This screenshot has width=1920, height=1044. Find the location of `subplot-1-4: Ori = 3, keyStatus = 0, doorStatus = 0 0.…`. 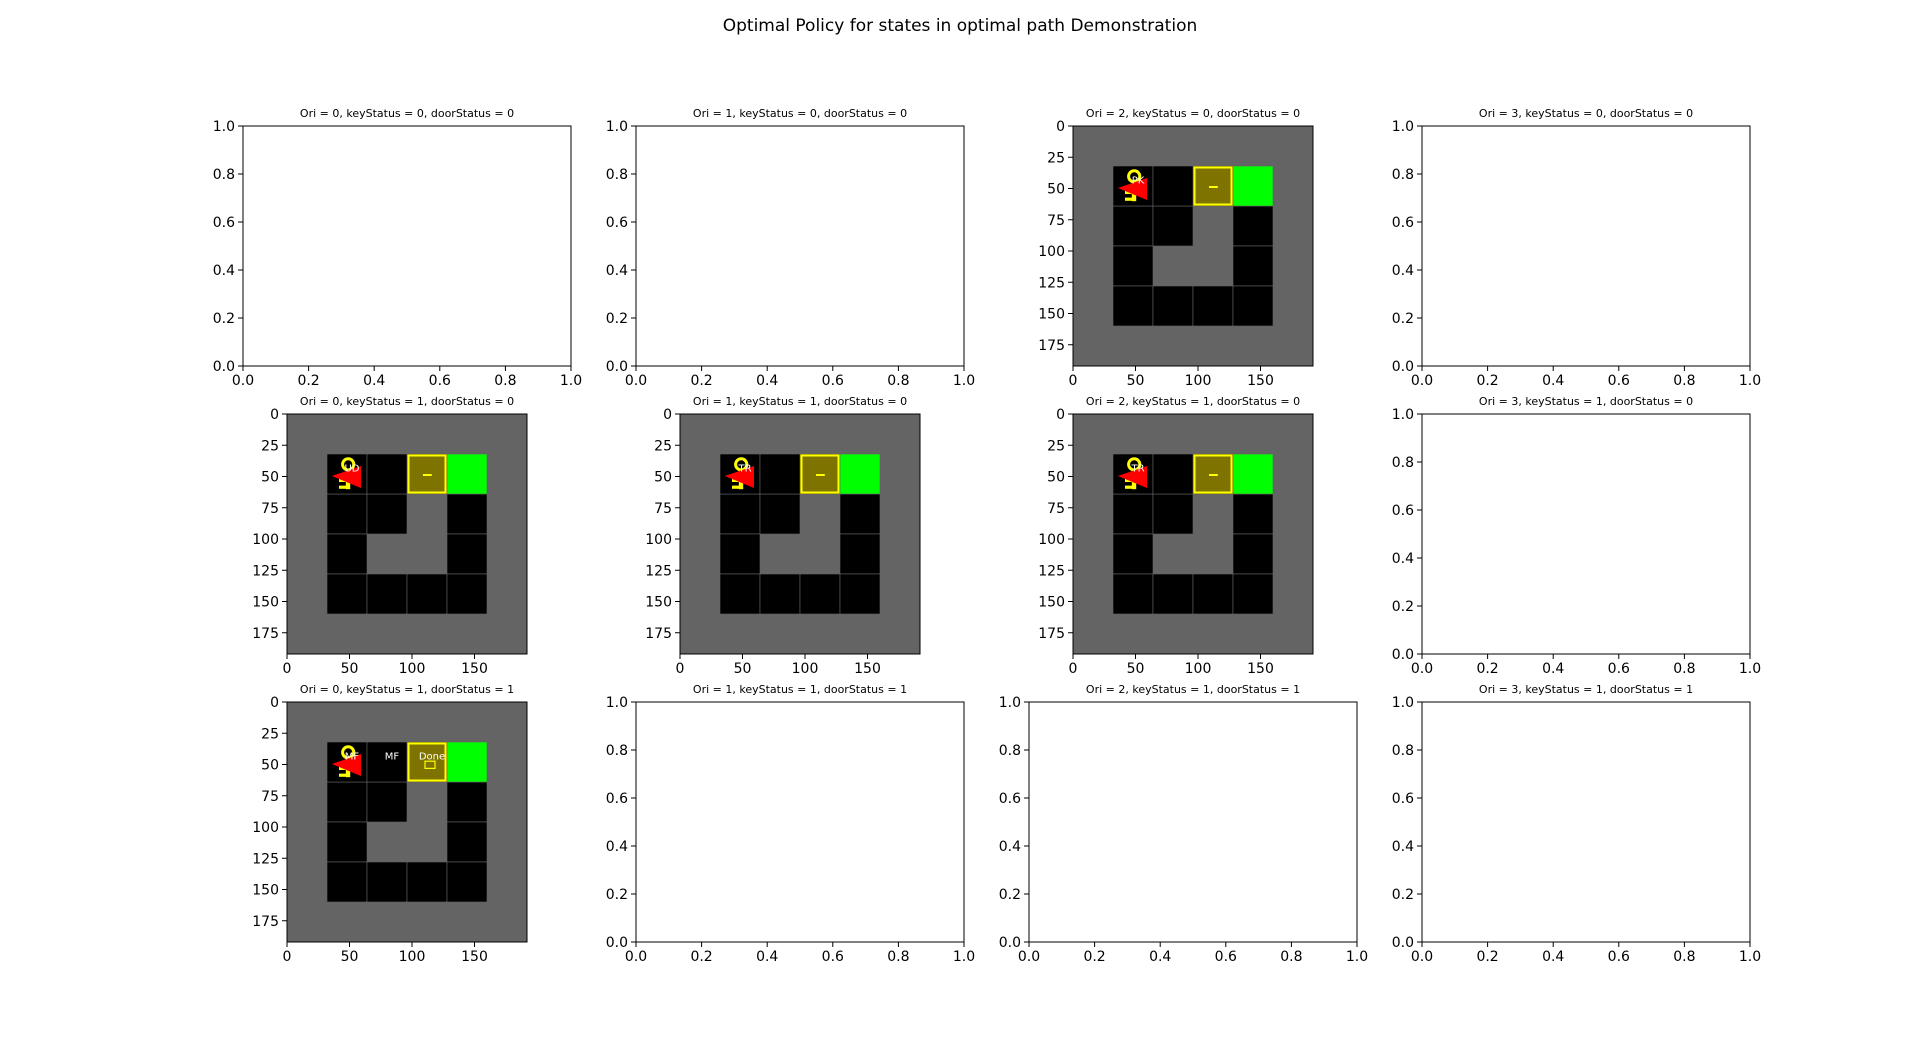

subplot-1-4: Ori = 3, keyStatus = 0, doorStatus = 0 0.… is located at coordinates (1576, 248).